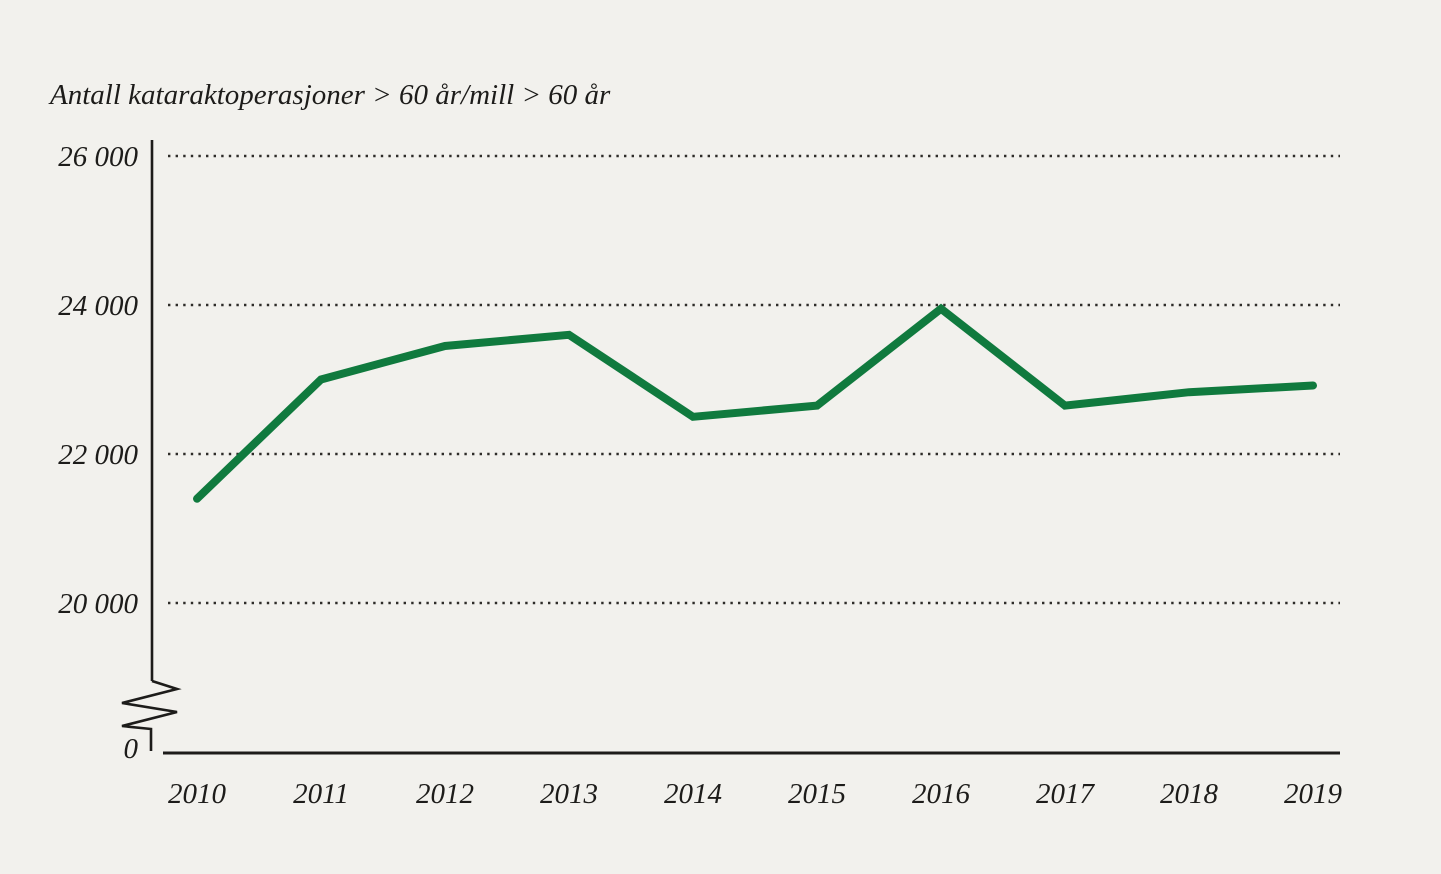 Image resolution: width=1441 pixels, height=874 pixels. Describe the element at coordinates (817, 794) in the screenshot. I see `x-tick-label: 2015` at that location.